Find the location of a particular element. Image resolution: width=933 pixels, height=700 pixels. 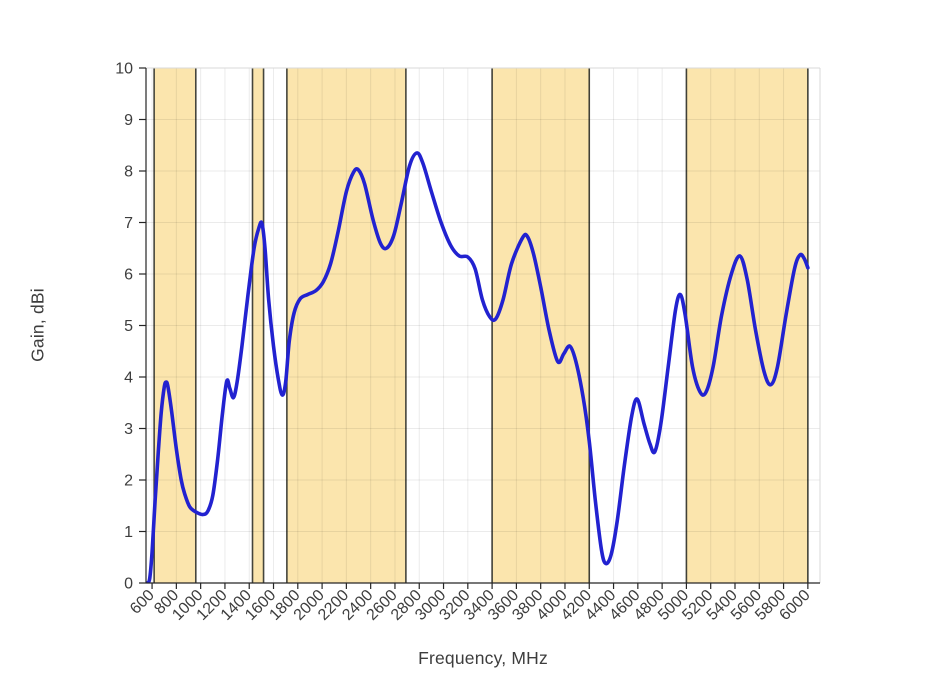

y-axis-label: Gain, dBi is located at coordinates (37, 325).